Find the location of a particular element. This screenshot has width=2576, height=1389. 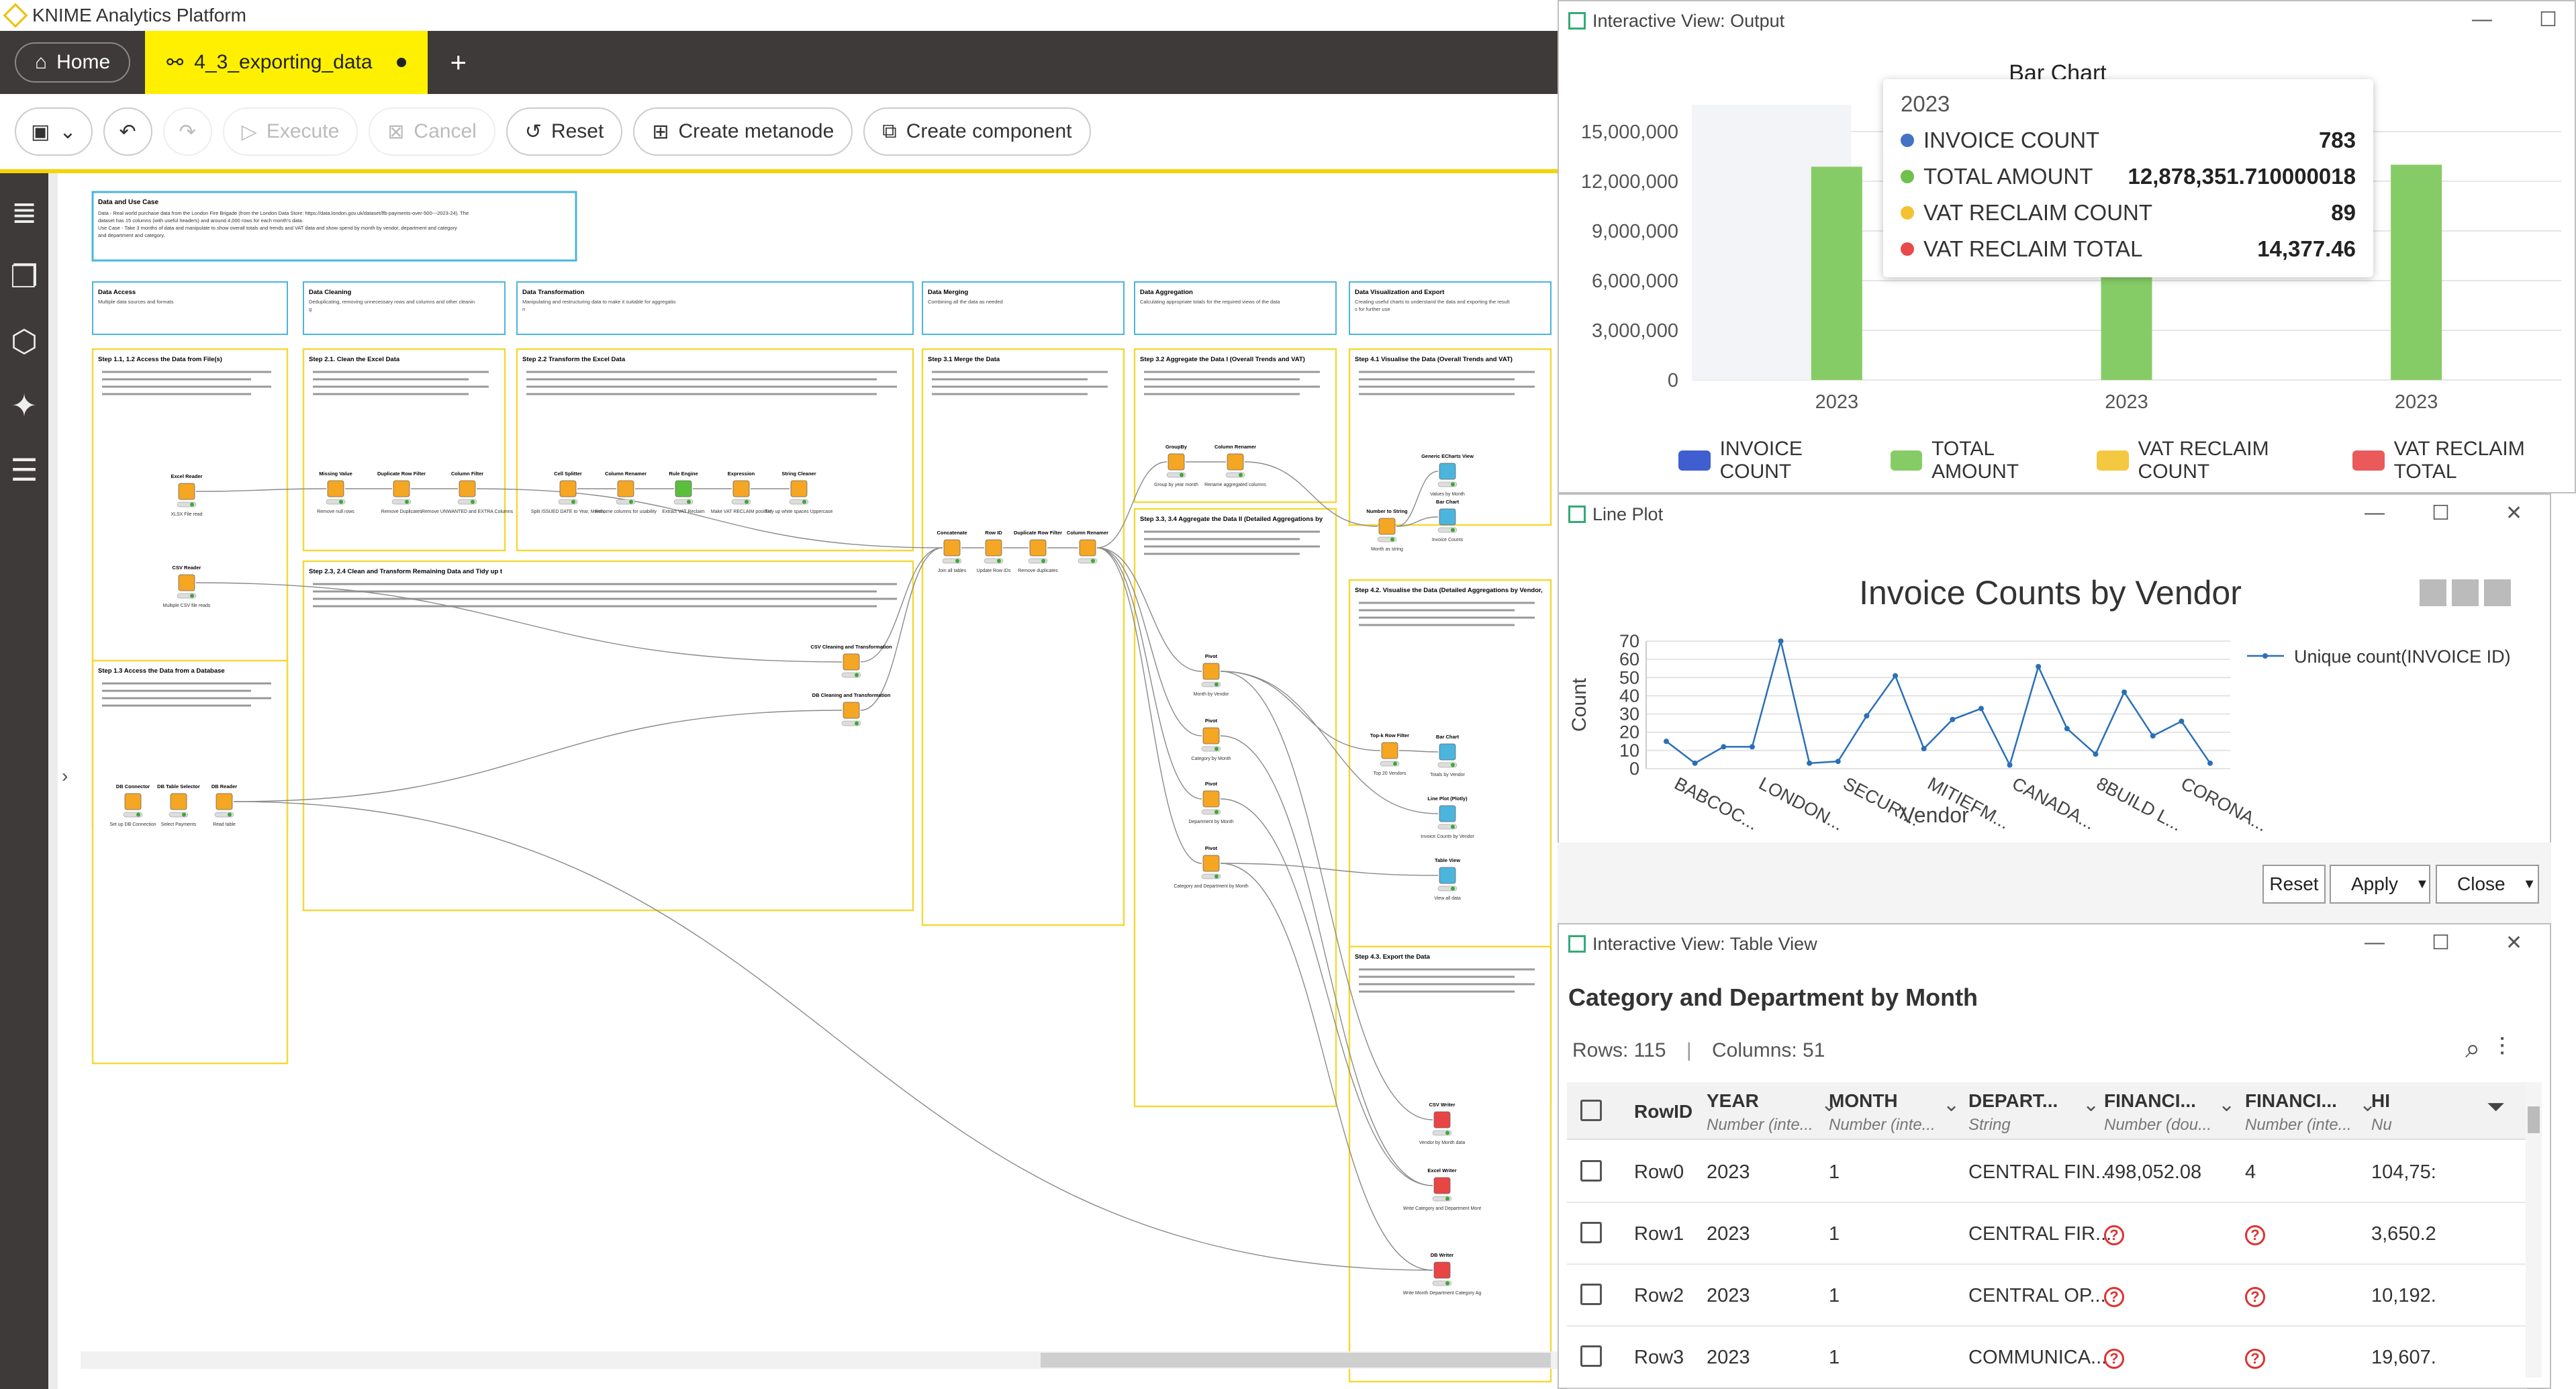

new-tab-plus-icon: + is located at coordinates (458, 62).